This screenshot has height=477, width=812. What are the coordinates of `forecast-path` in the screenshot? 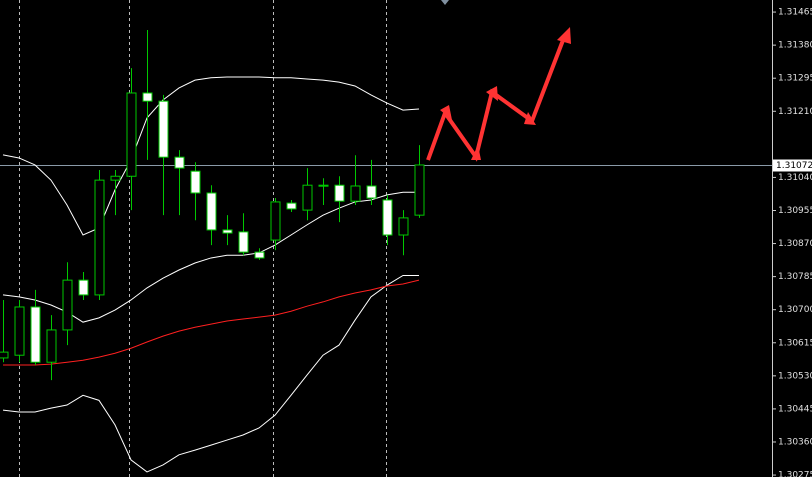 It's located at (496, 98).